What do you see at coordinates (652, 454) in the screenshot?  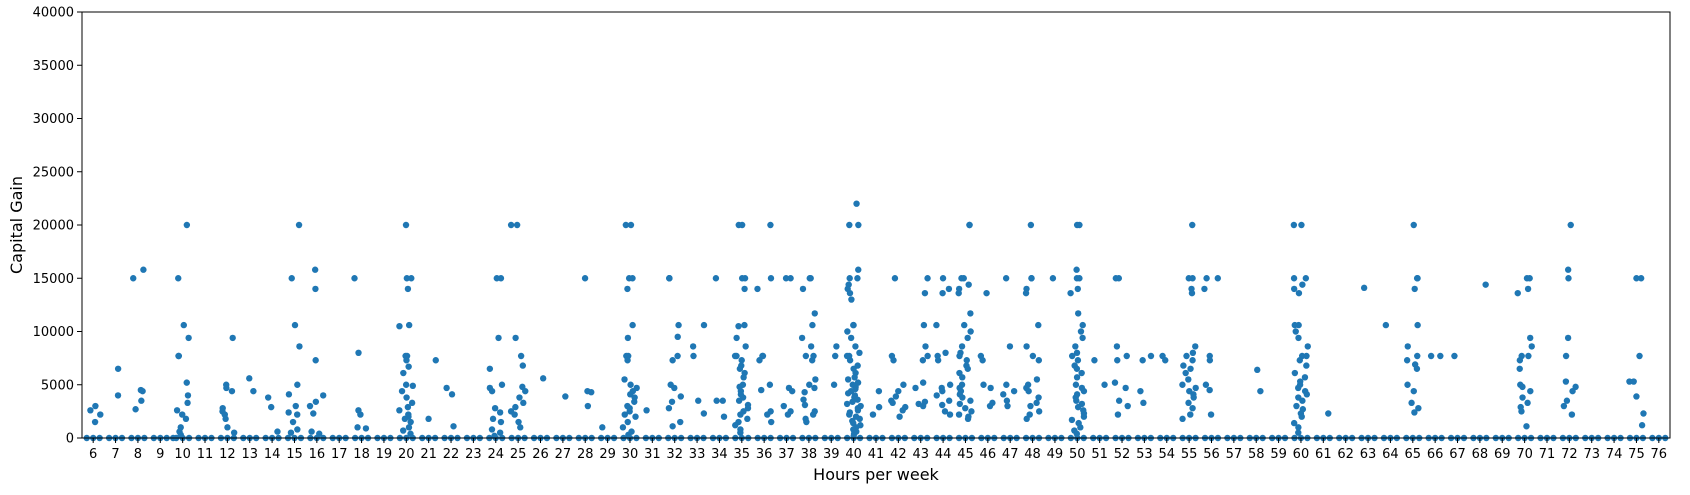 I see `x-tick-label: 31` at bounding box center [652, 454].